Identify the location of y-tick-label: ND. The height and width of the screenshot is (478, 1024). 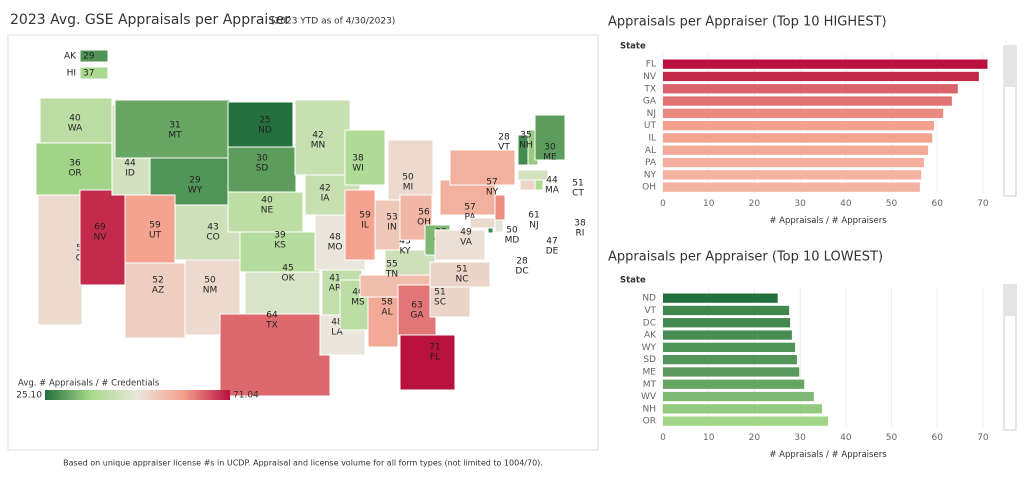
(649, 299).